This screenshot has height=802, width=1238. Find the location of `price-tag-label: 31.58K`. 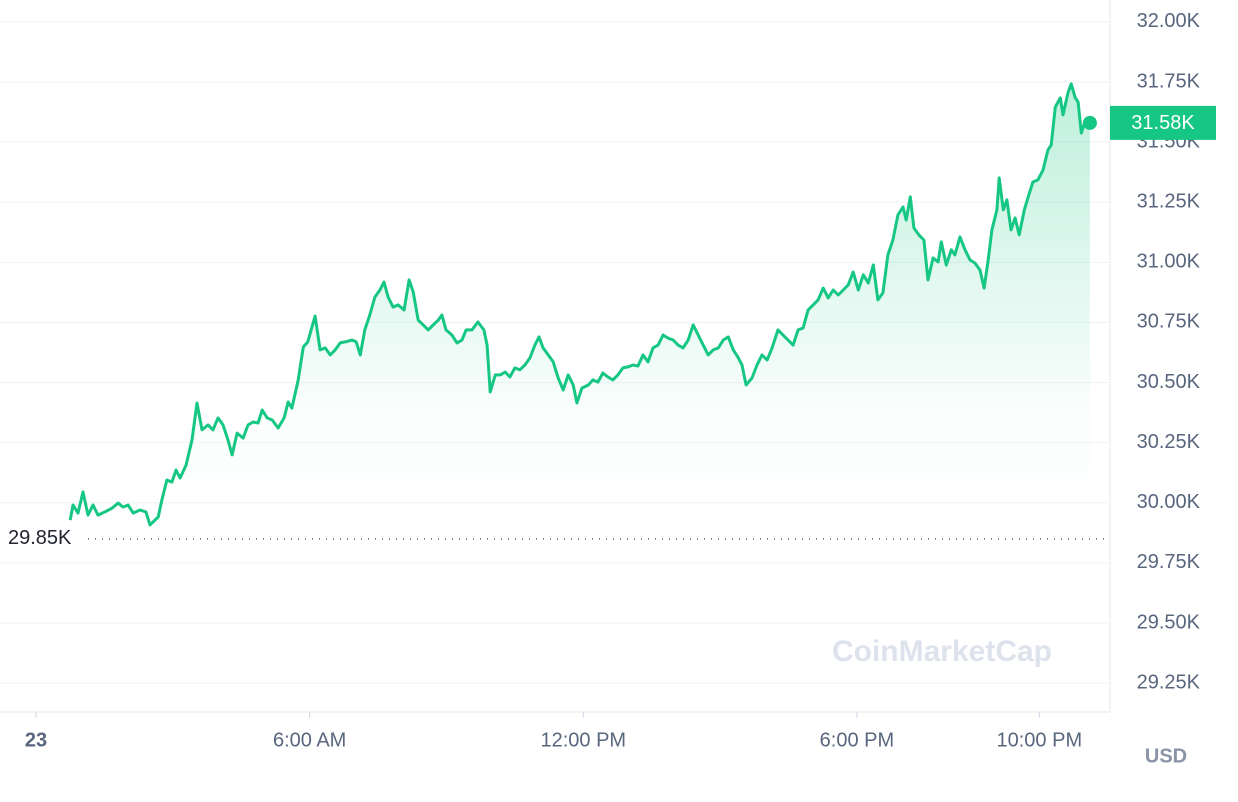

price-tag-label: 31.58K is located at coordinates (1163, 123).